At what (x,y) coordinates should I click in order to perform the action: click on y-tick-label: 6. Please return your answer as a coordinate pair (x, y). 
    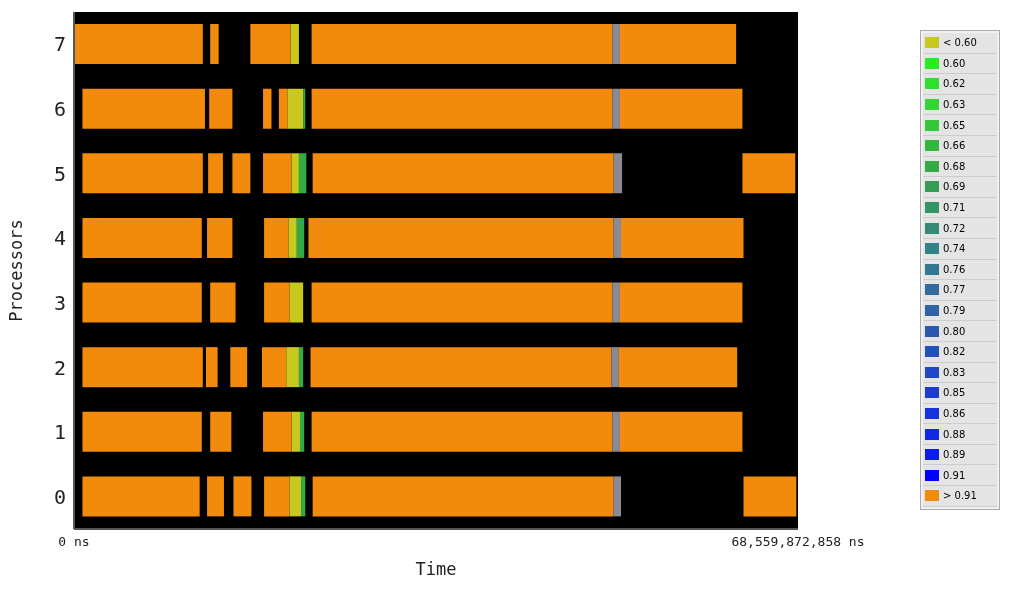
    Looking at the image, I should click on (59, 109).